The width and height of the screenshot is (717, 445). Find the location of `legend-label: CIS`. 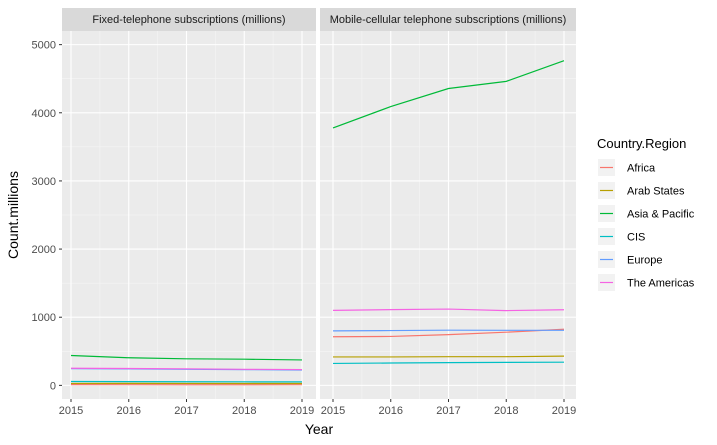

legend-label: CIS is located at coordinates (636, 238).